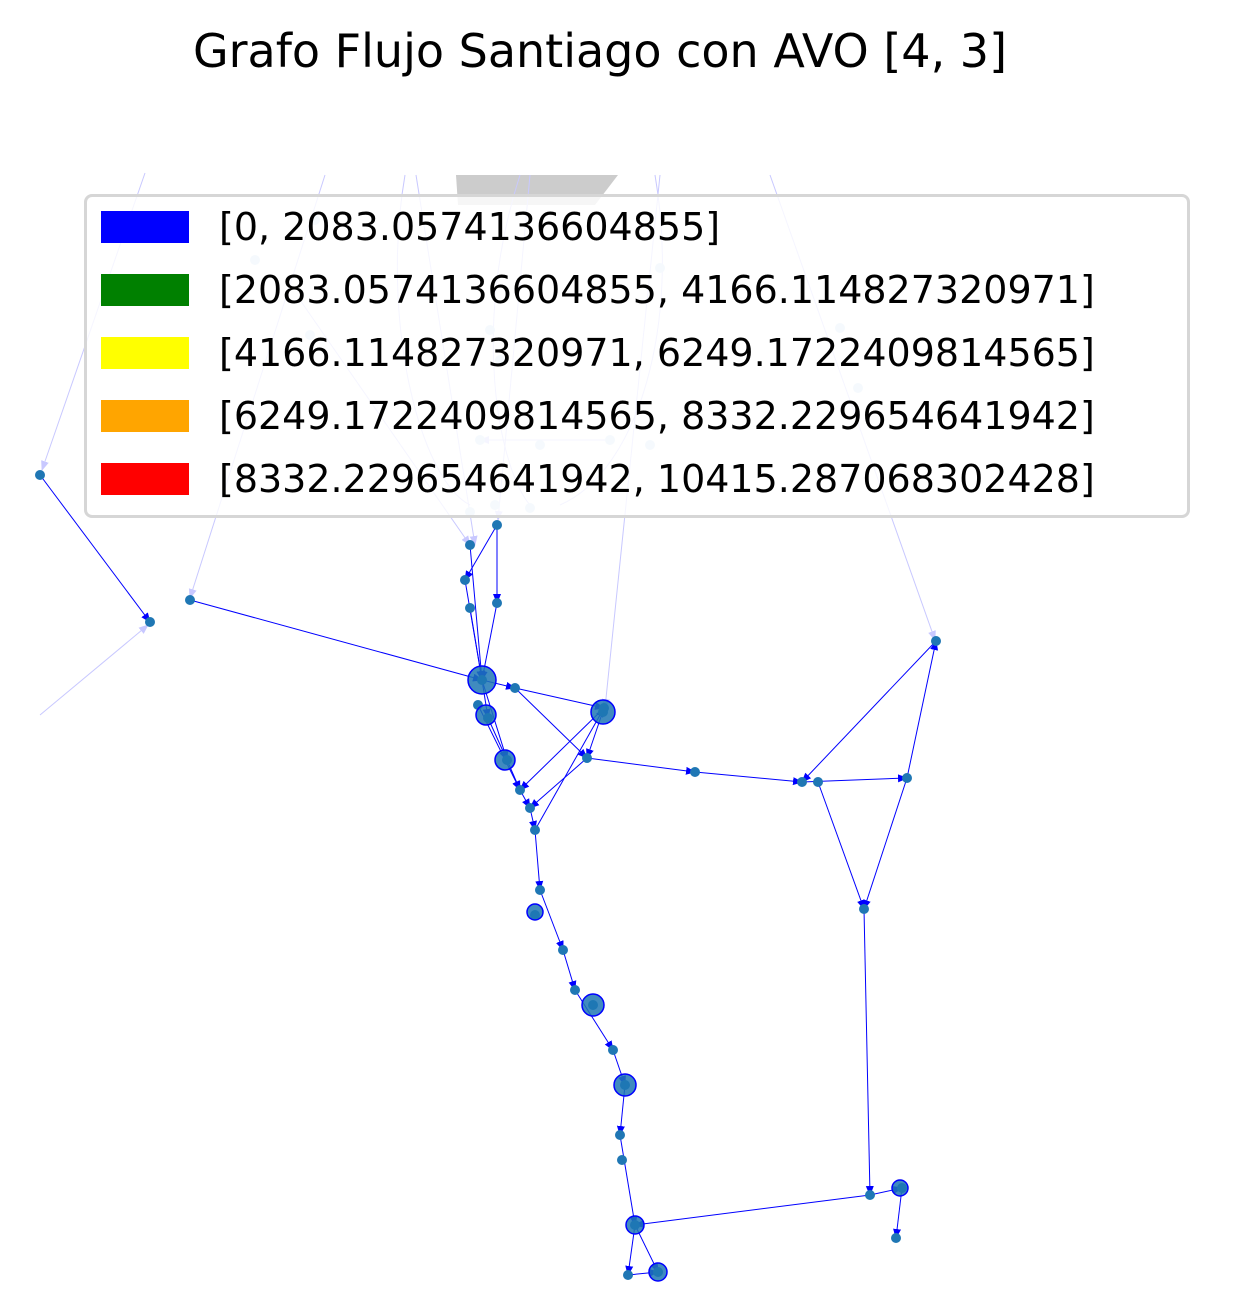 Image resolution: width=1244 pixels, height=1312 pixels. Describe the element at coordinates (600, 51) in the screenshot. I see `figure-title: Grafo Flujo Santiago con AVO [4, 3]` at that location.